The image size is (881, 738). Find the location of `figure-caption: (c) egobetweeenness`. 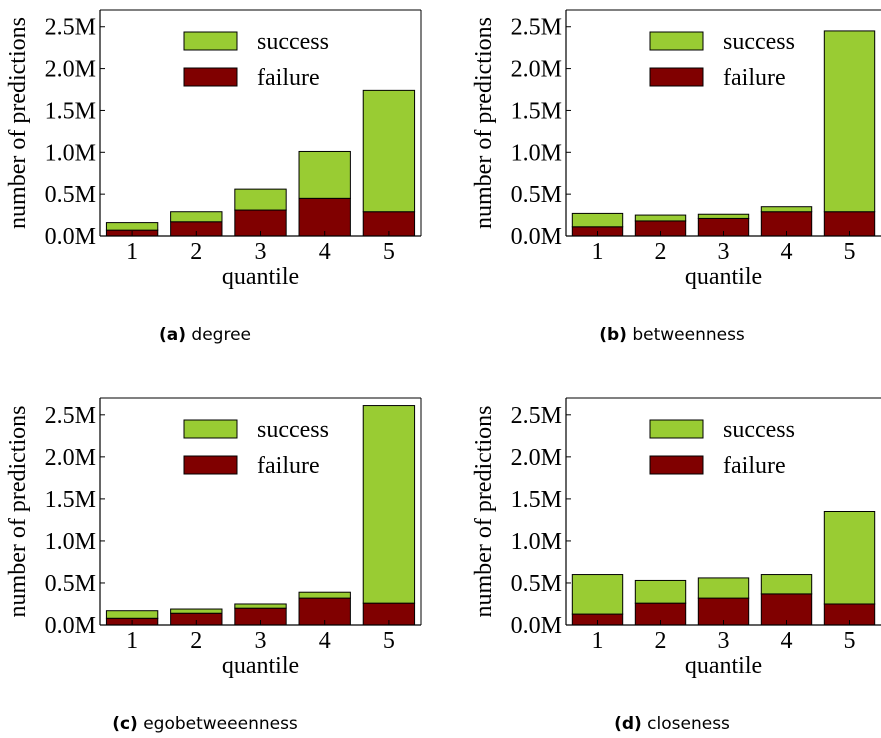

figure-caption: (c) egobetweeenness is located at coordinates (205, 724).